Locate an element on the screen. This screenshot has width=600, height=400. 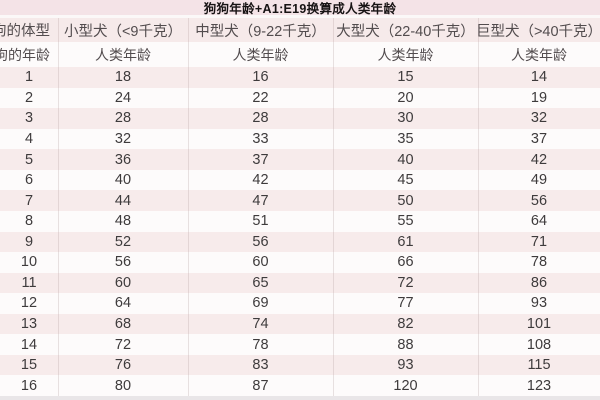
human-age-cell: 56 is located at coordinates (539, 200).